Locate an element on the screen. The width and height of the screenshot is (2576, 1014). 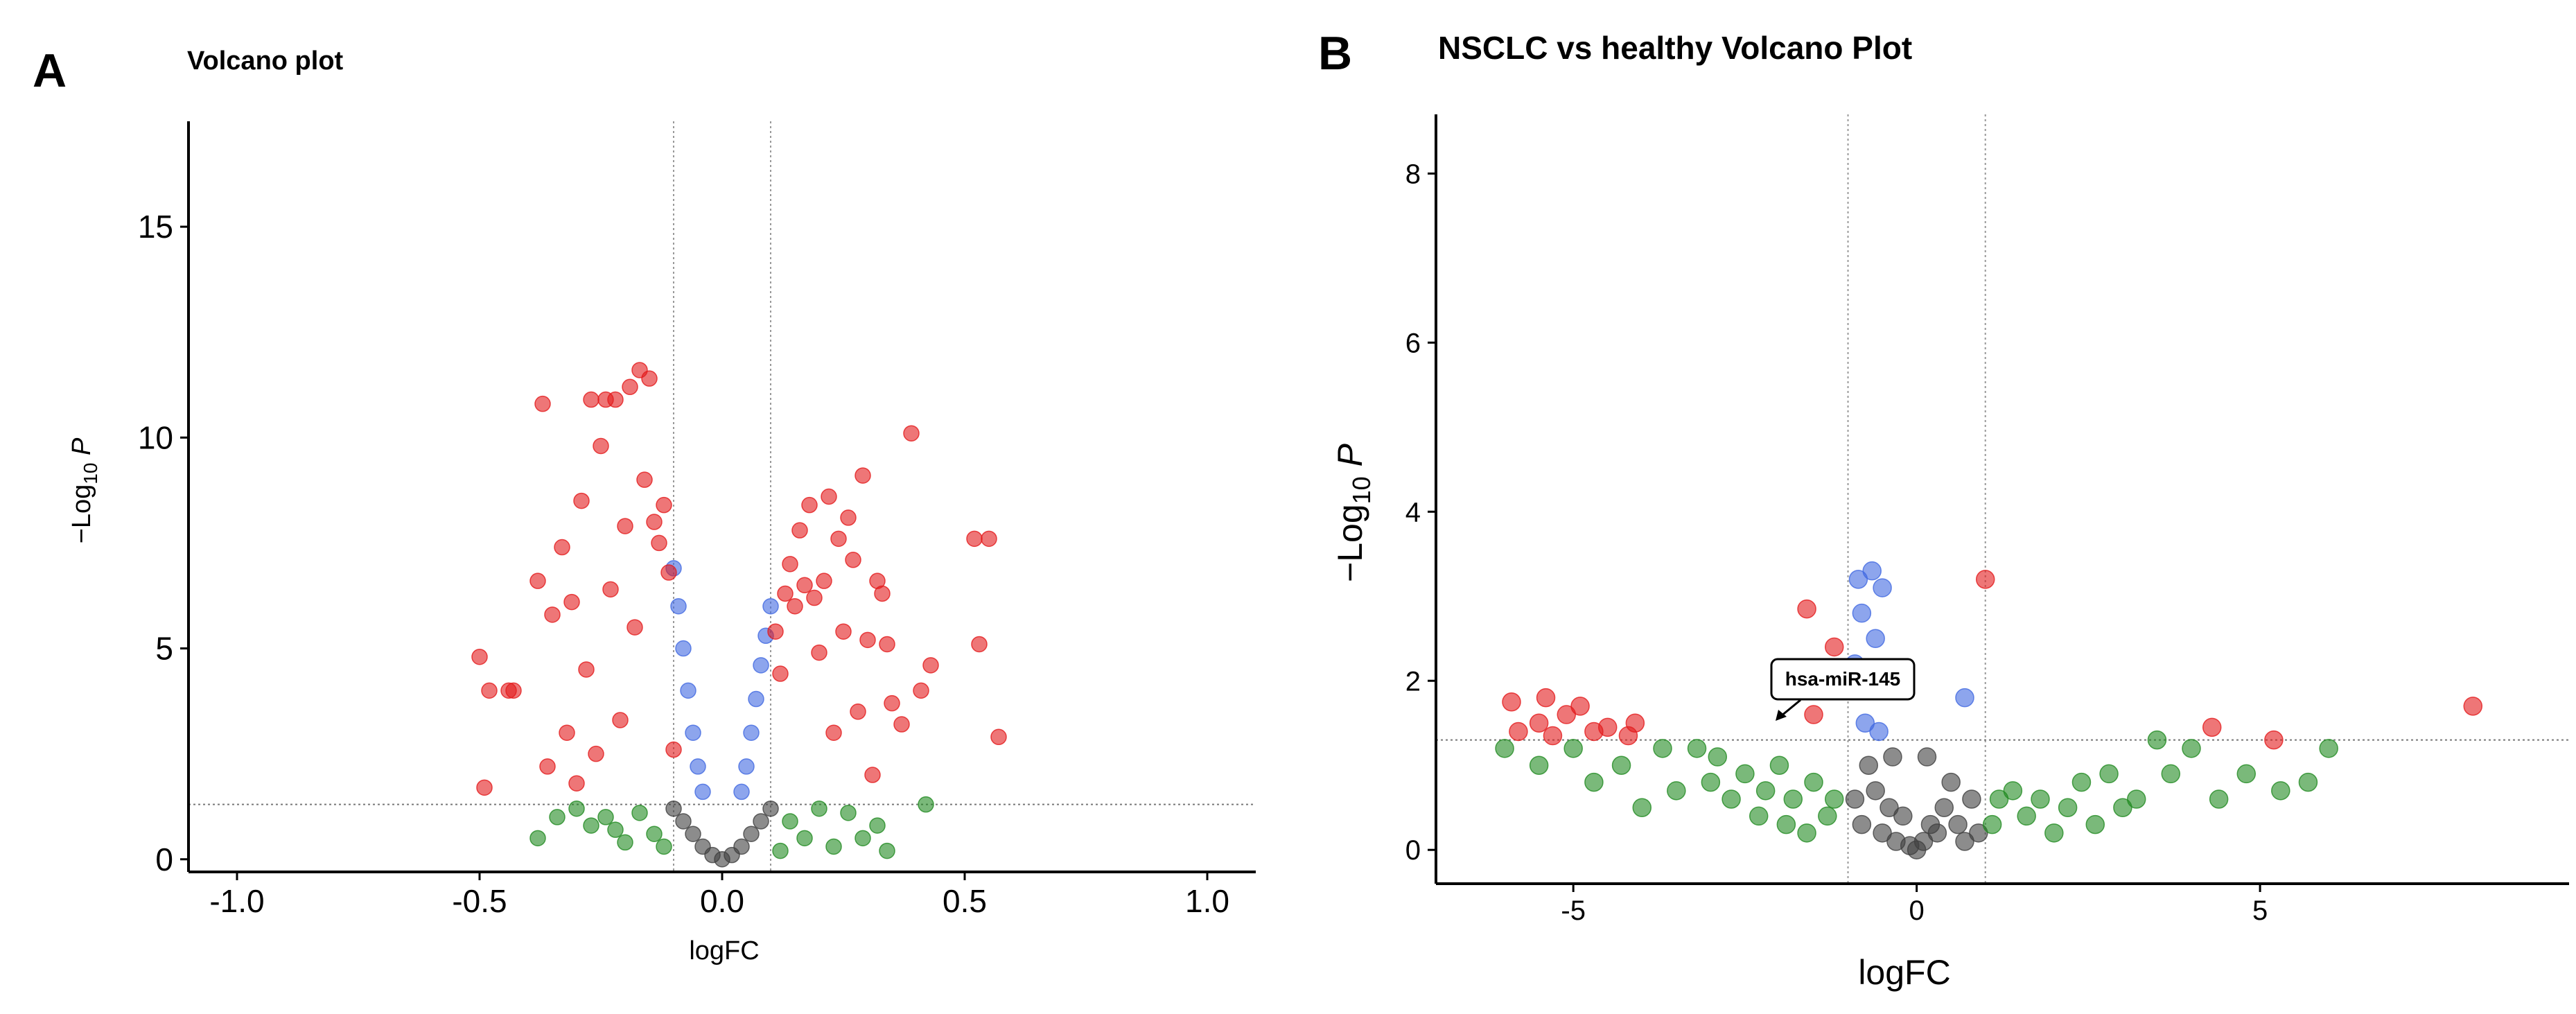
x-tick-label: -0.5 is located at coordinates (479, 901).